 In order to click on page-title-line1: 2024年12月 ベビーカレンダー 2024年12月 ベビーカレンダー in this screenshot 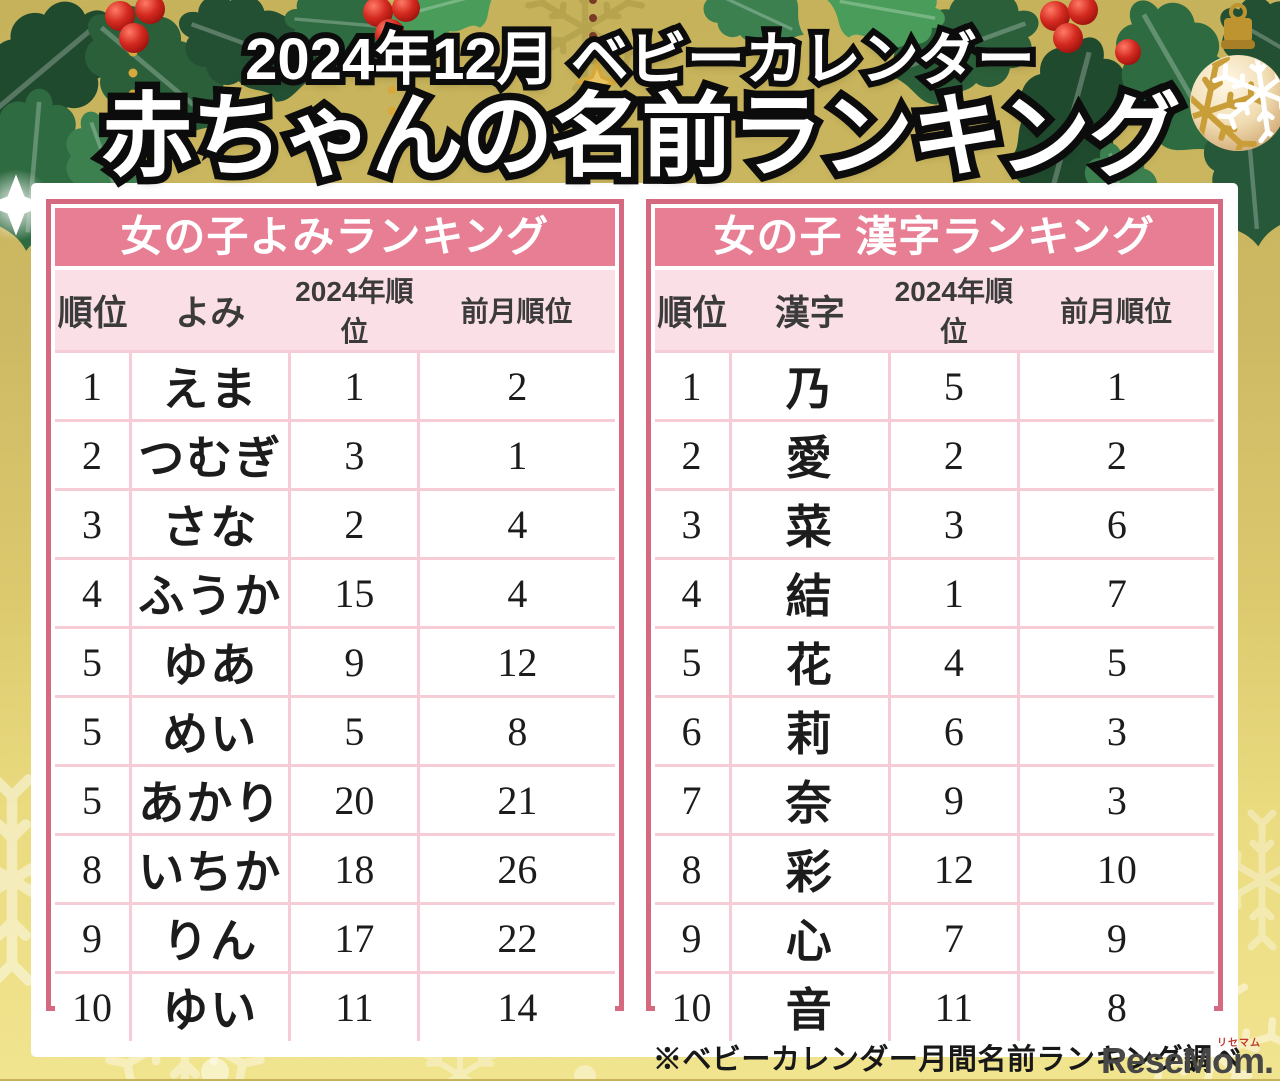, I will do `click(640, 55)`.